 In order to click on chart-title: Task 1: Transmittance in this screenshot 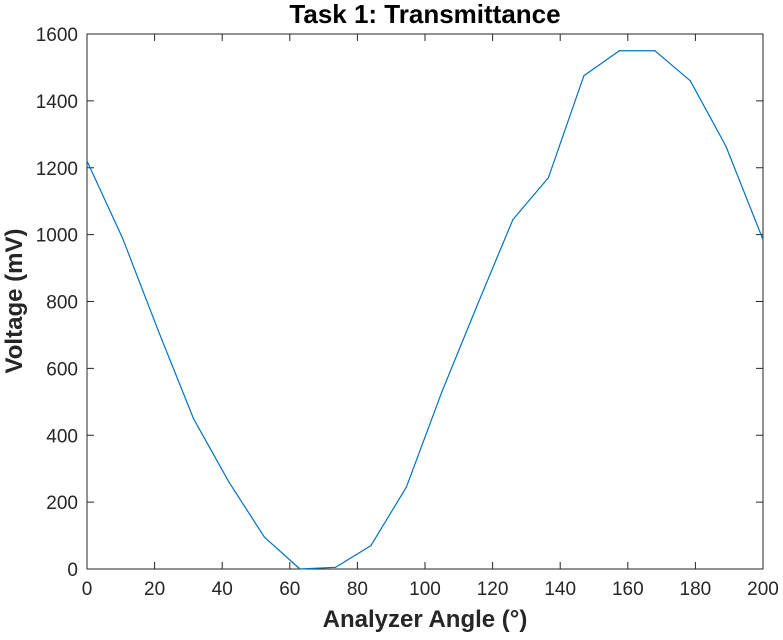, I will do `click(424, 14)`.